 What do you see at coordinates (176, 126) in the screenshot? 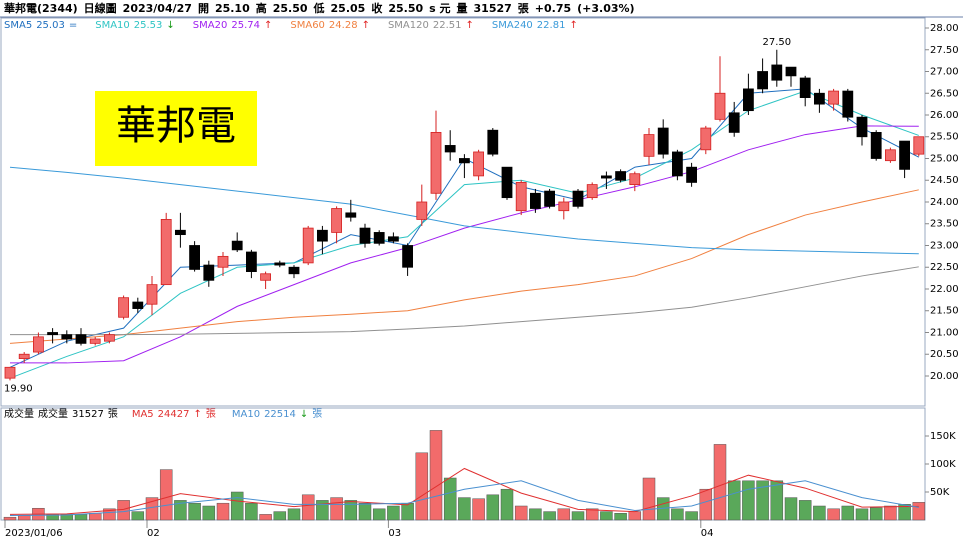
I see `watermark: 華邦電` at bounding box center [176, 126].